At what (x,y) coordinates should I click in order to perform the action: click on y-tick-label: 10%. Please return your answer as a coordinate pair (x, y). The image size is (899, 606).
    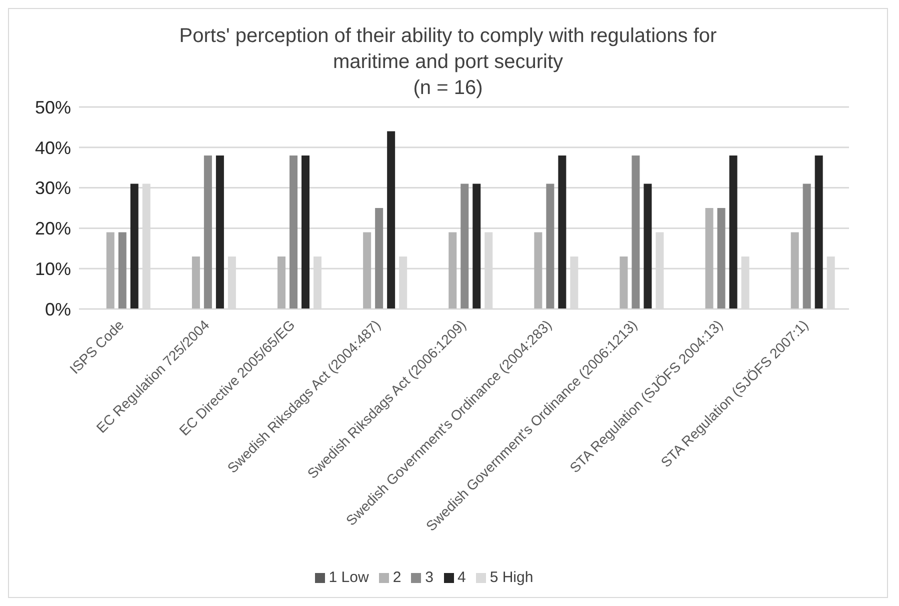
    Looking at the image, I should click on (52, 268).